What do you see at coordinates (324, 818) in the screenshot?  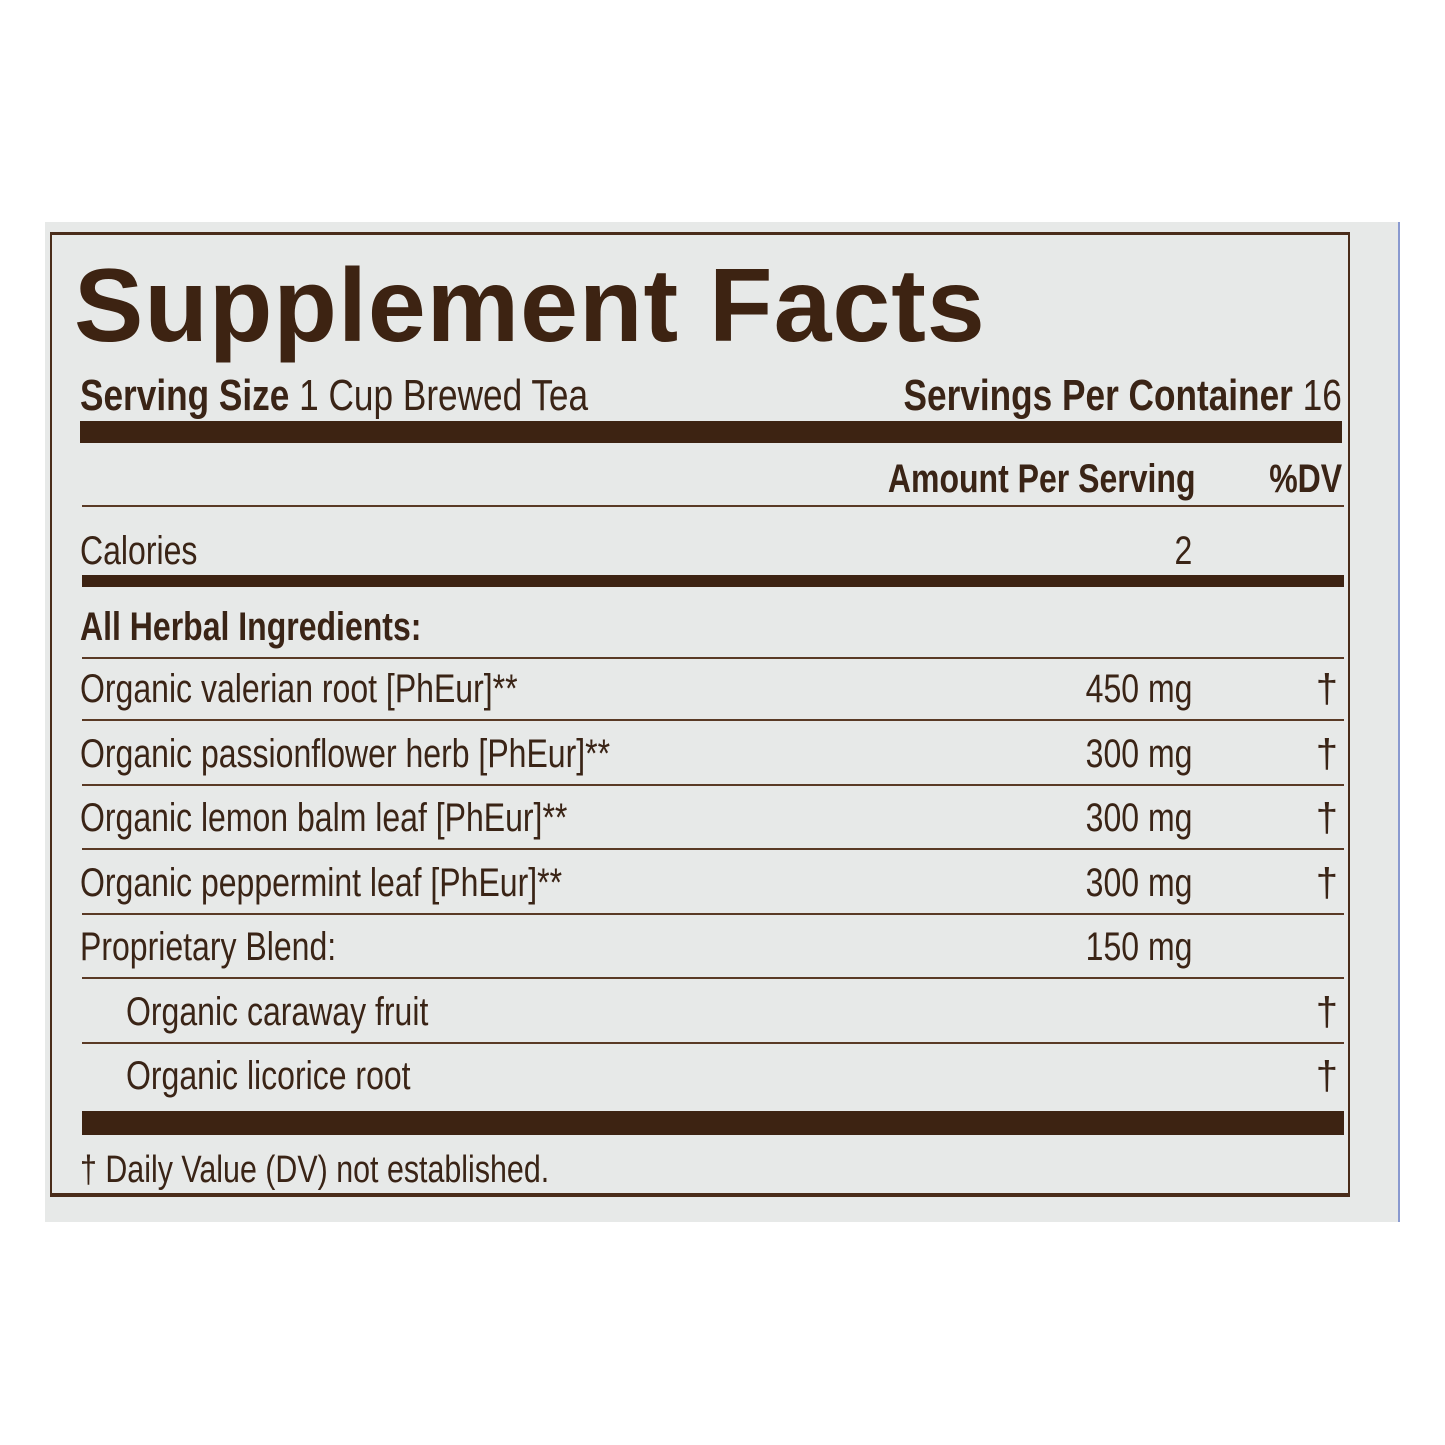 I see `ingredient-name: Organic lemon balm leaf [PhEur]**` at bounding box center [324, 818].